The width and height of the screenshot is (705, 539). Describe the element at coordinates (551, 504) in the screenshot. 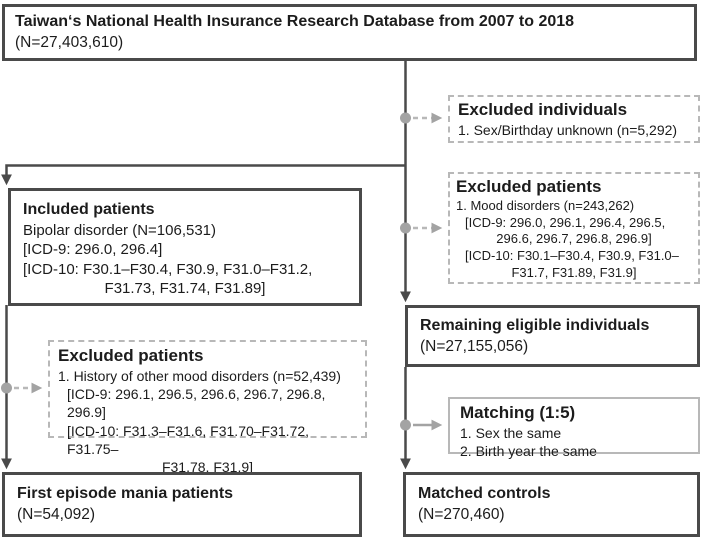

I see `box-matched-controls: Matched controls (N=270,460)` at that location.